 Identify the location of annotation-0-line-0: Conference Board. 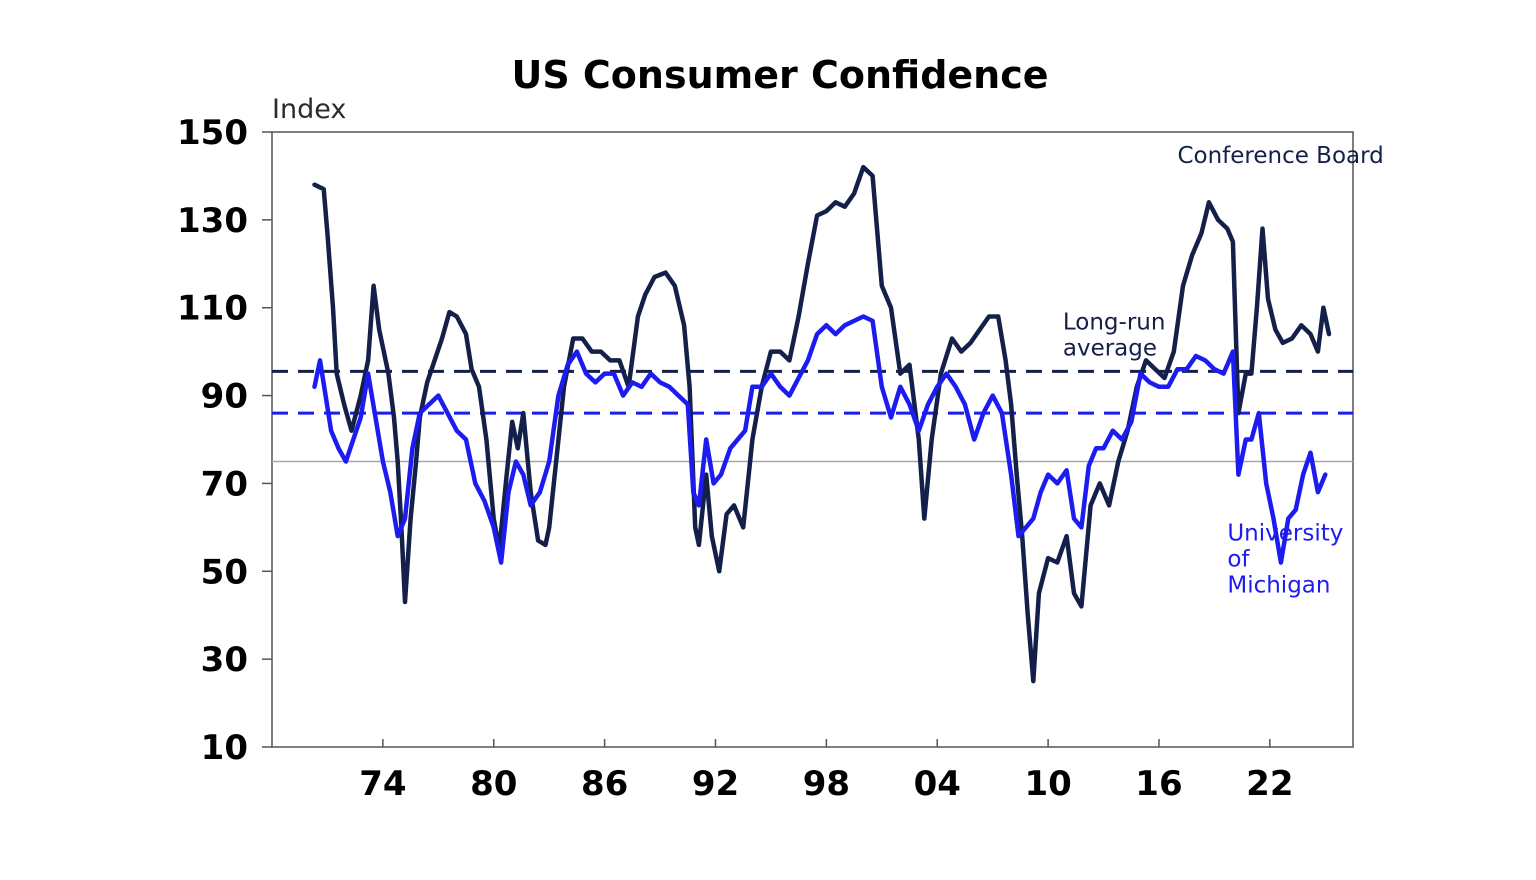
(1280, 156).